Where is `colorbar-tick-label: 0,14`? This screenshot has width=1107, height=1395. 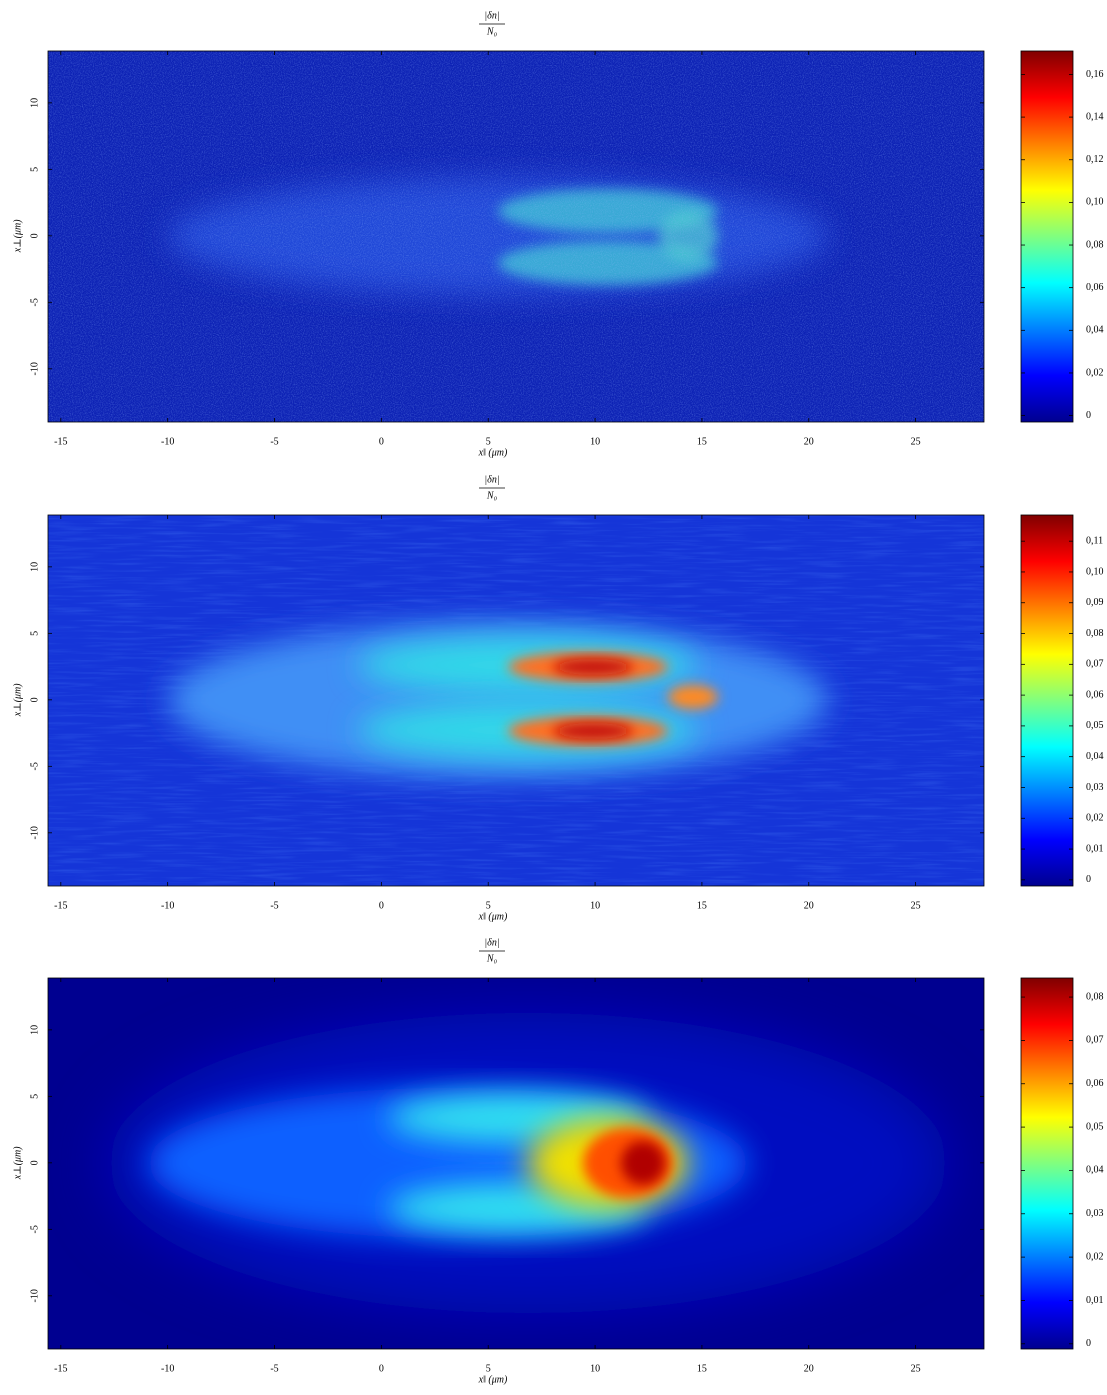
colorbar-tick-label: 0,14 is located at coordinates (1095, 116).